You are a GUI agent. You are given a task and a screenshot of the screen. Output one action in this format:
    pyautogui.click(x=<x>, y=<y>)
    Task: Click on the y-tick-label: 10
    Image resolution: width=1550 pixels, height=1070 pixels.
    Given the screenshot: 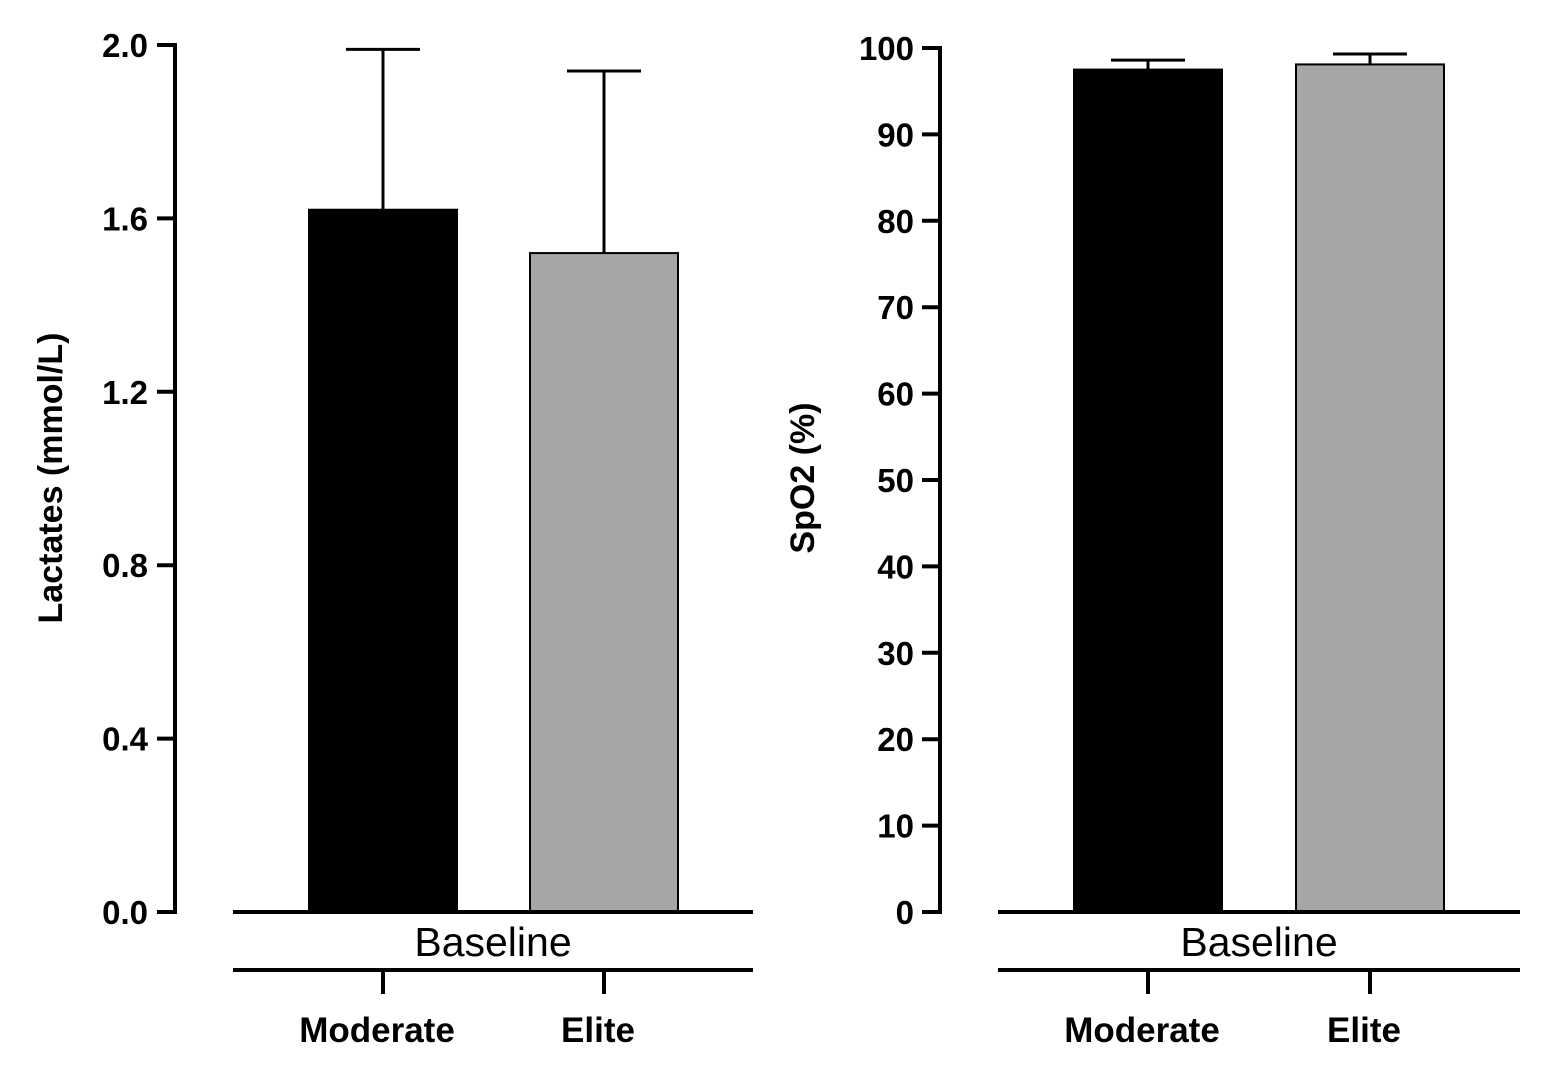 What is the action you would take?
    pyautogui.click(x=895, y=826)
    